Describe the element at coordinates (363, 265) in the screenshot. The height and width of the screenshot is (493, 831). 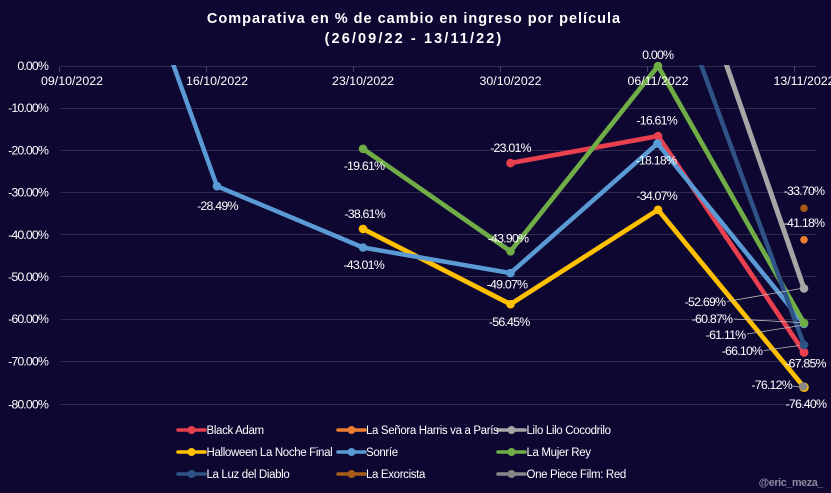
I see `svg-text: -43.01%` at that location.